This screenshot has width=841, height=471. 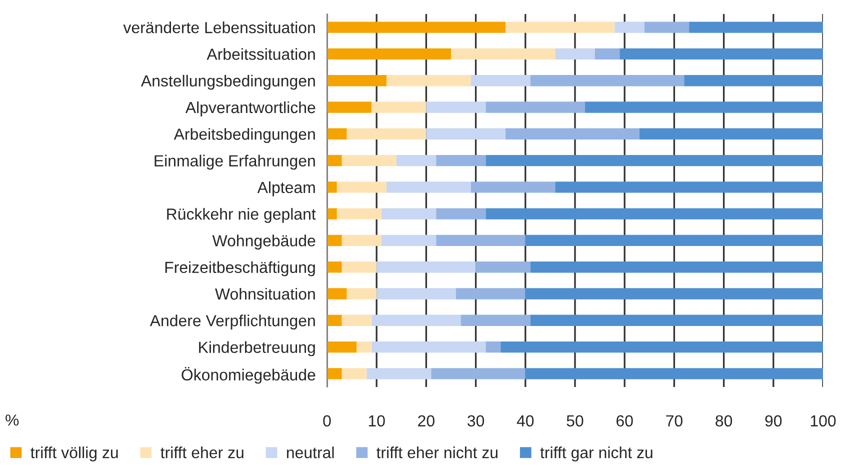 I want to click on x-tick-label: 40, so click(x=525, y=421).